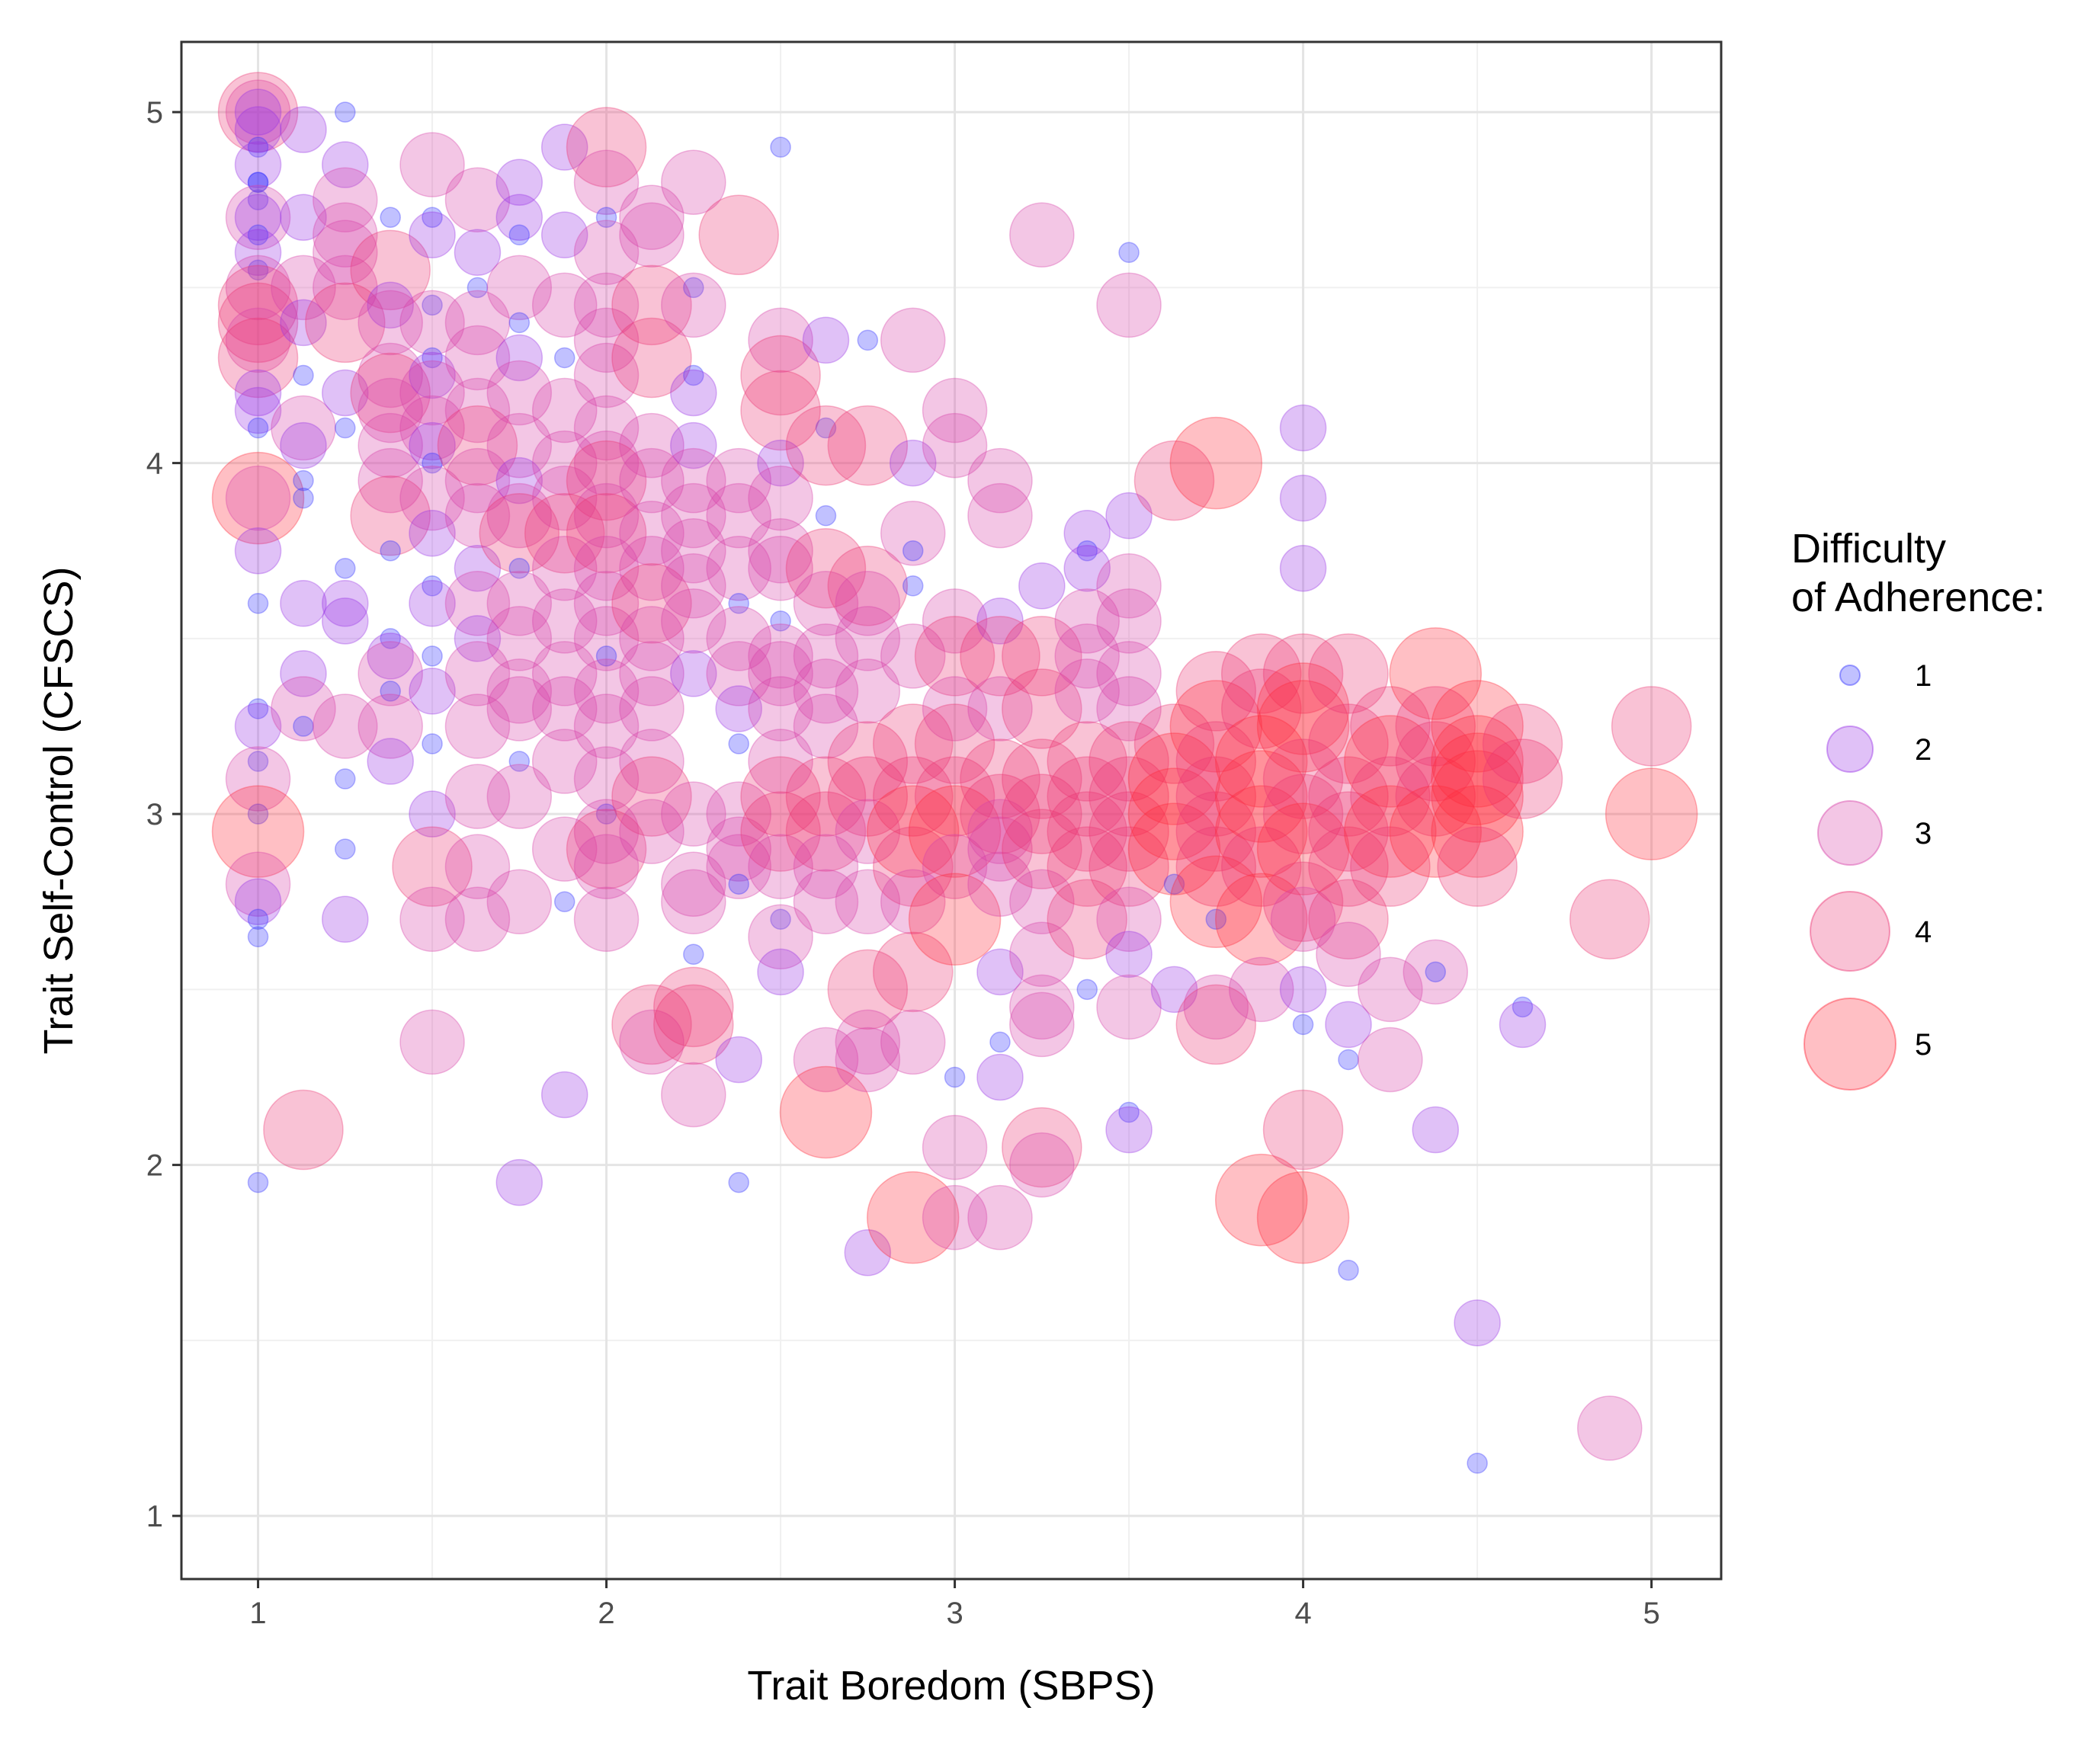 The image size is (2100, 1749). What do you see at coordinates (1850, 931) in the screenshot?
I see `legend-key-circle` at bounding box center [1850, 931].